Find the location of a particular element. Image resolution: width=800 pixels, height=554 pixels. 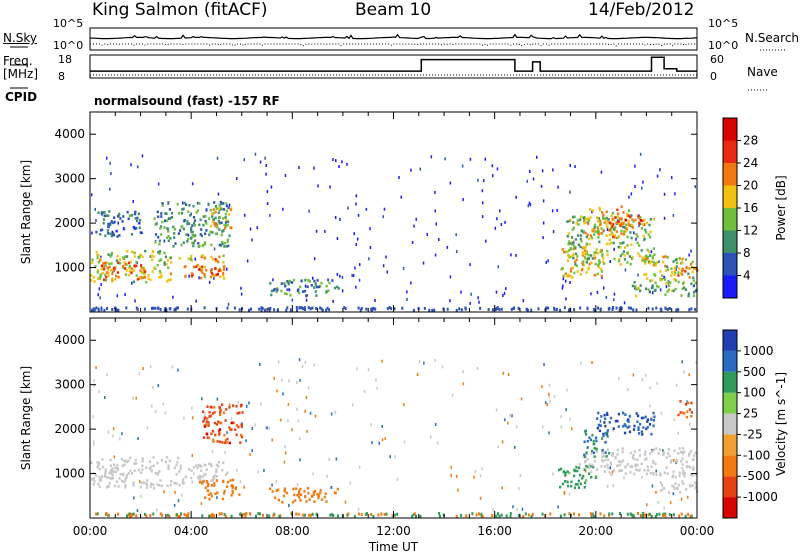

velocity-colorbar-swatch is located at coordinates (730, 361).